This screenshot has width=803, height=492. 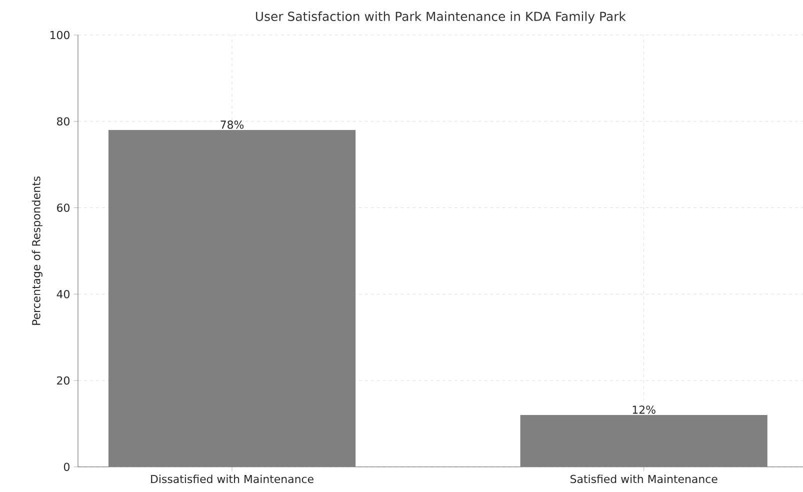 What do you see at coordinates (63, 380) in the screenshot?
I see `y-tick-label: 20` at bounding box center [63, 380].